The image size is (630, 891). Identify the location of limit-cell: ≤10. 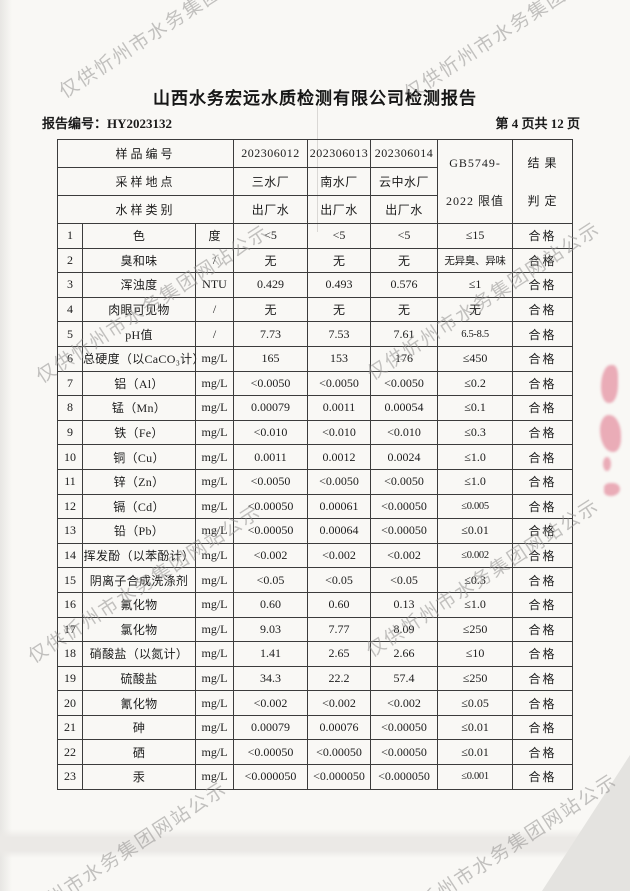
(475, 654).